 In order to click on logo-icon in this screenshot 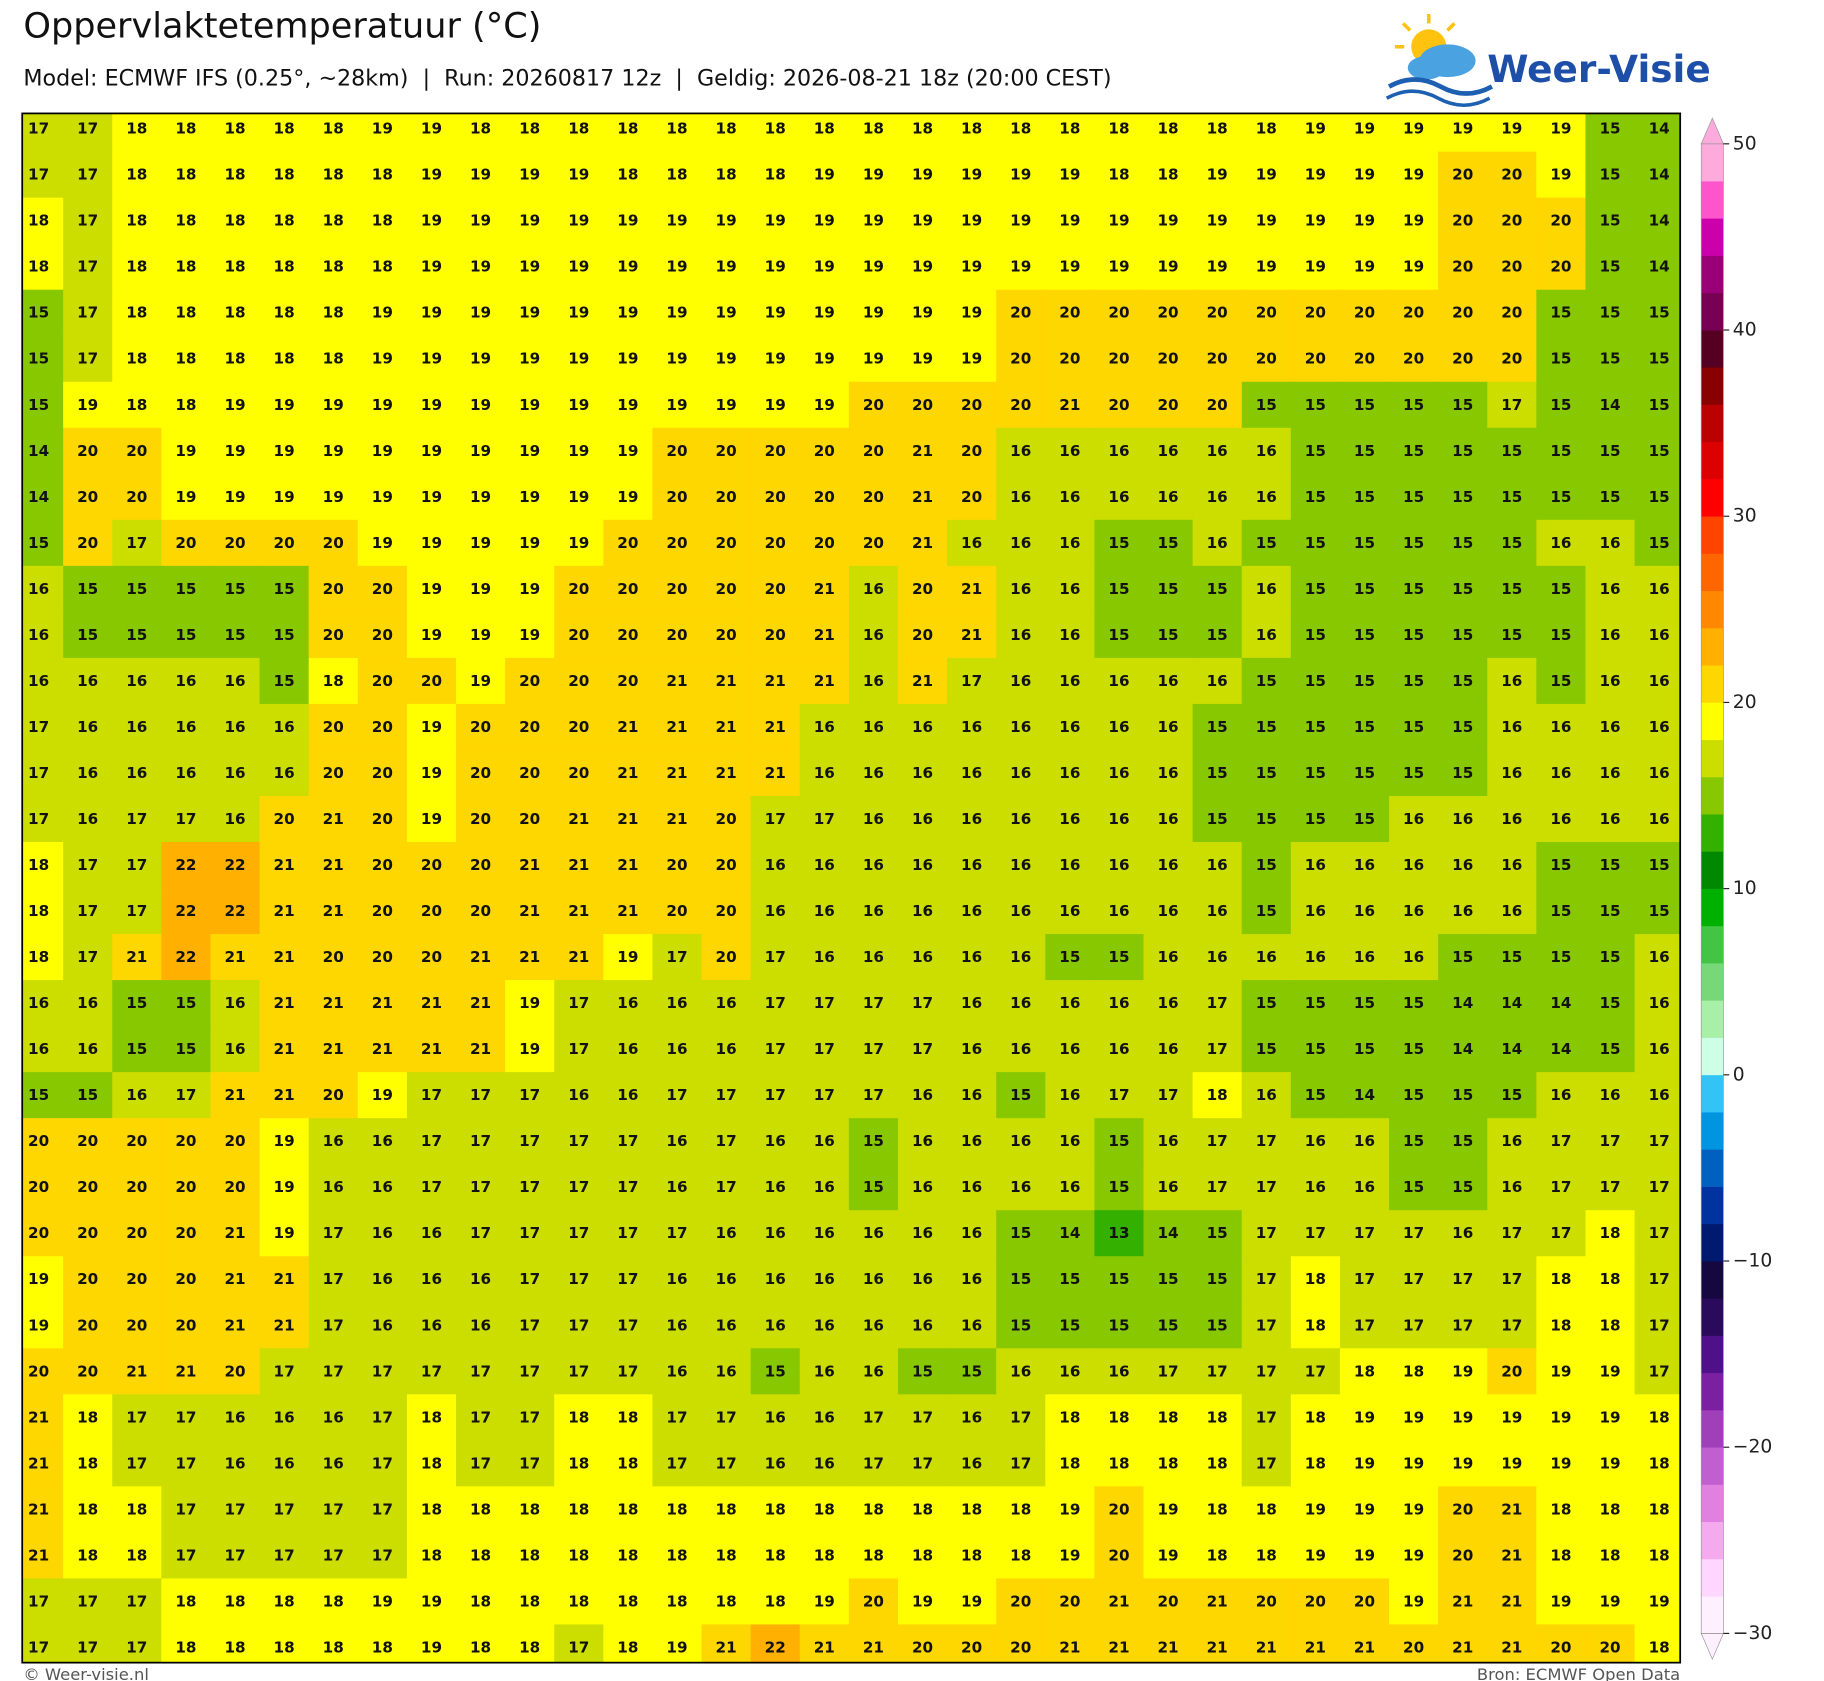, I will do `click(1439, 60)`.